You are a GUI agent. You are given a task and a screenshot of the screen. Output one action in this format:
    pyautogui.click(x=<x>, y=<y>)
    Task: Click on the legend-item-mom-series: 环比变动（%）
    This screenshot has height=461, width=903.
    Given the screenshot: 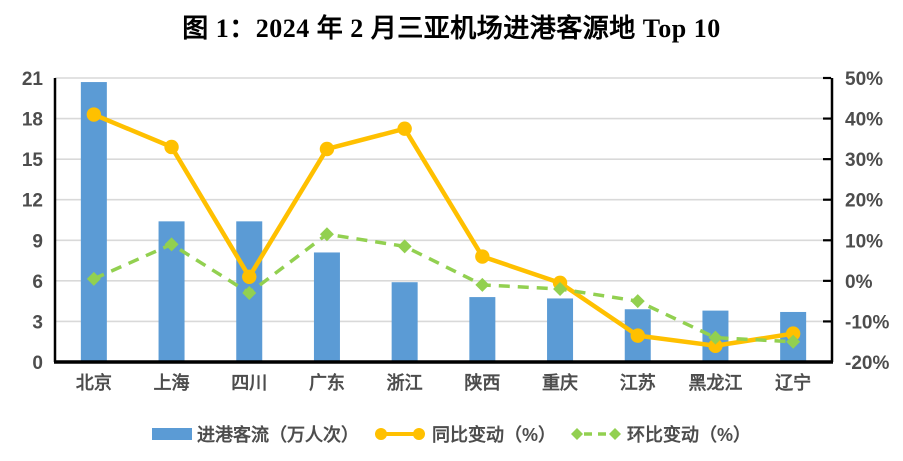 What is the action you would take?
    pyautogui.click(x=660, y=434)
    